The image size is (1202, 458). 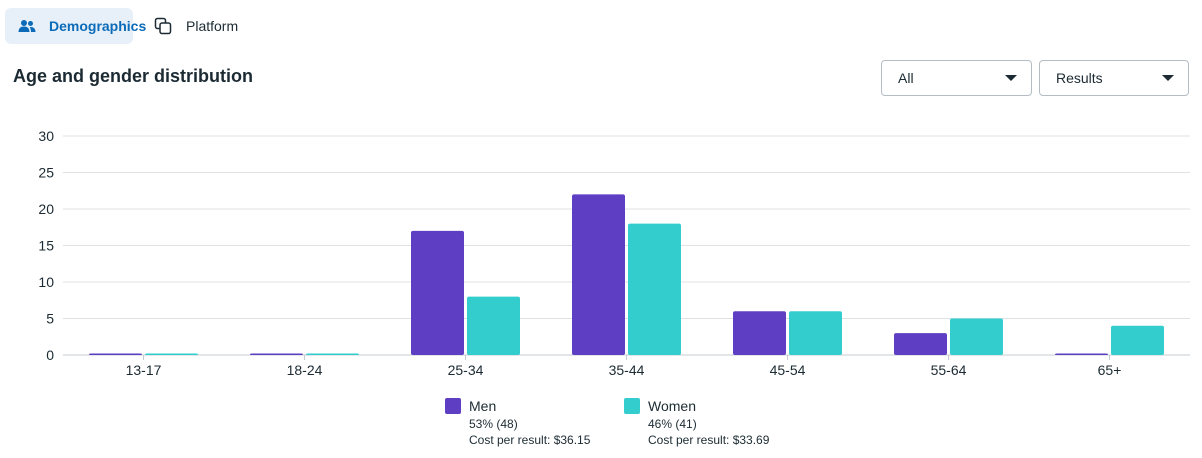 What do you see at coordinates (50, 319) in the screenshot?
I see `y-tick-label: 5` at bounding box center [50, 319].